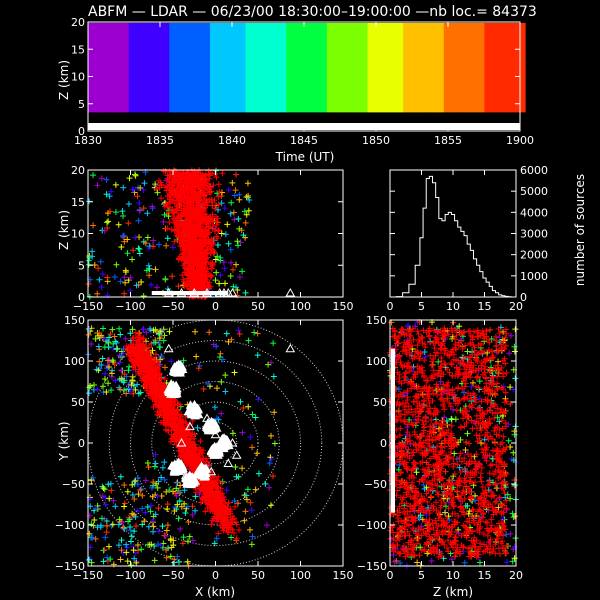 The height and width of the screenshot is (600, 600). Describe the element at coordinates (74, 361) in the screenshot. I see `y-tick-label: 100` at that location.